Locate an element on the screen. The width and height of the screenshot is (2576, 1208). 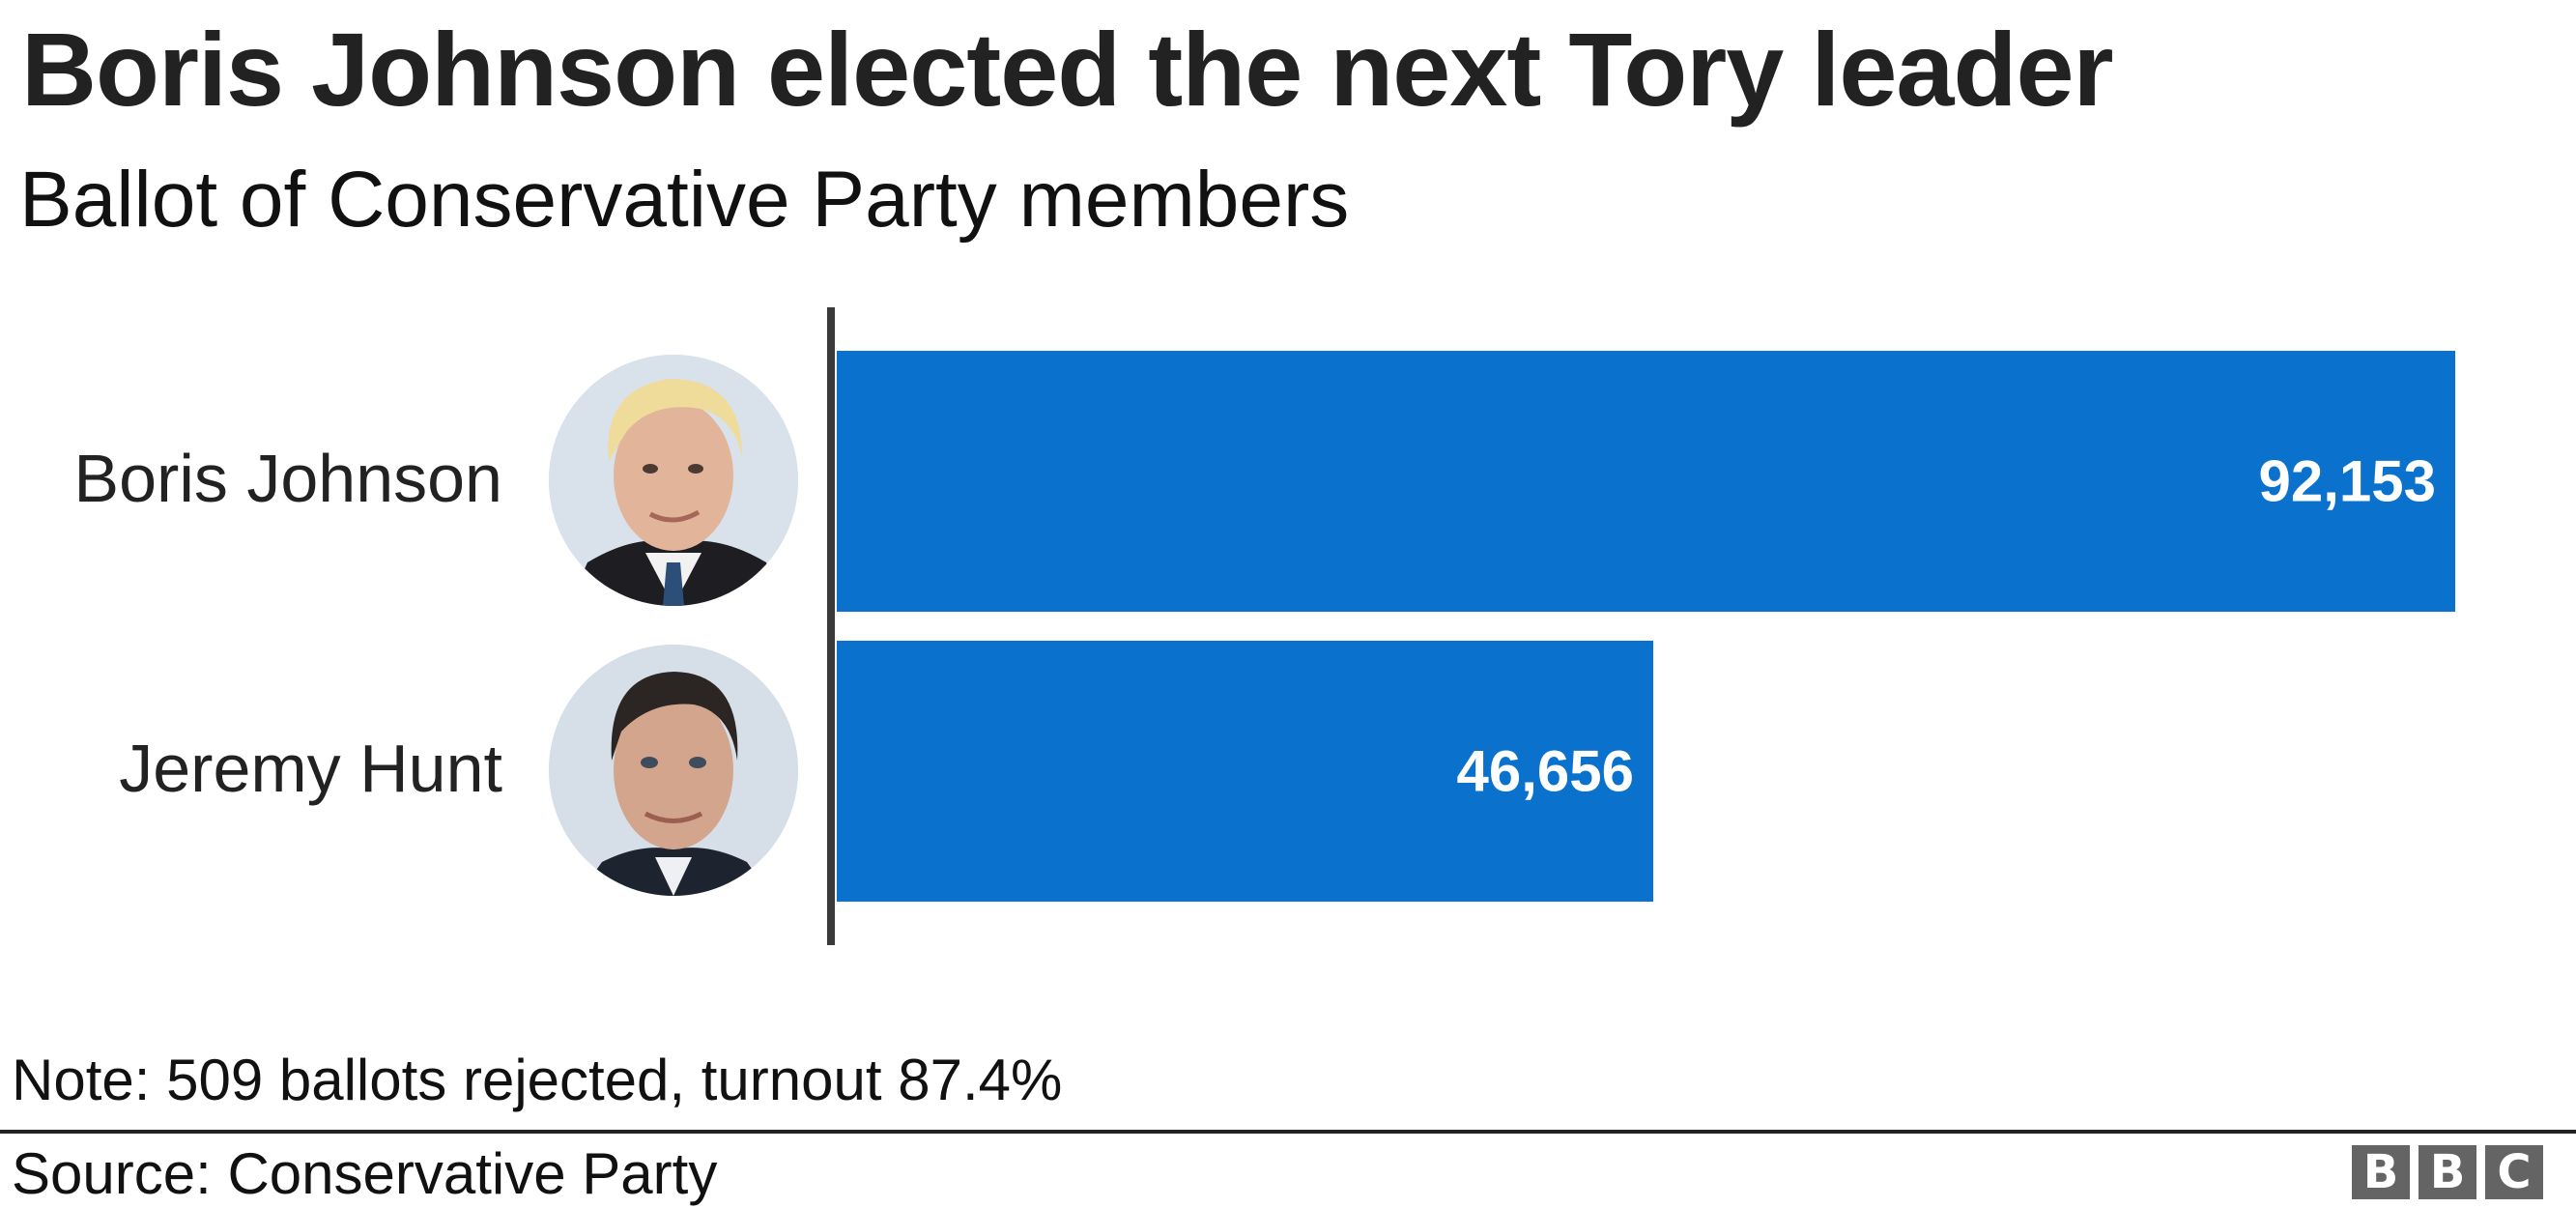
bbc-logo: B B C is located at coordinates (2448, 1172).